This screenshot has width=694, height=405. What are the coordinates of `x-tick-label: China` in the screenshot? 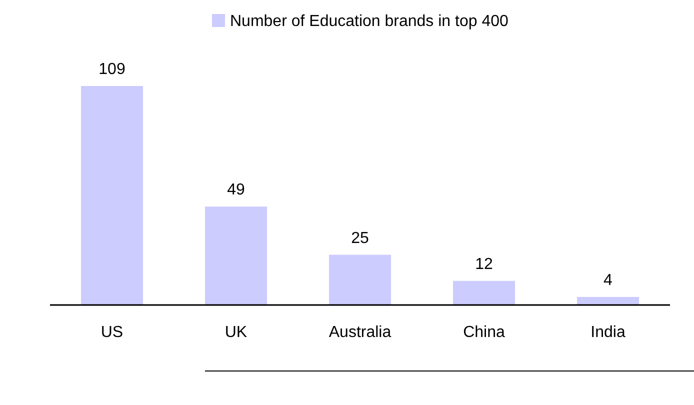 It's located at (484, 332).